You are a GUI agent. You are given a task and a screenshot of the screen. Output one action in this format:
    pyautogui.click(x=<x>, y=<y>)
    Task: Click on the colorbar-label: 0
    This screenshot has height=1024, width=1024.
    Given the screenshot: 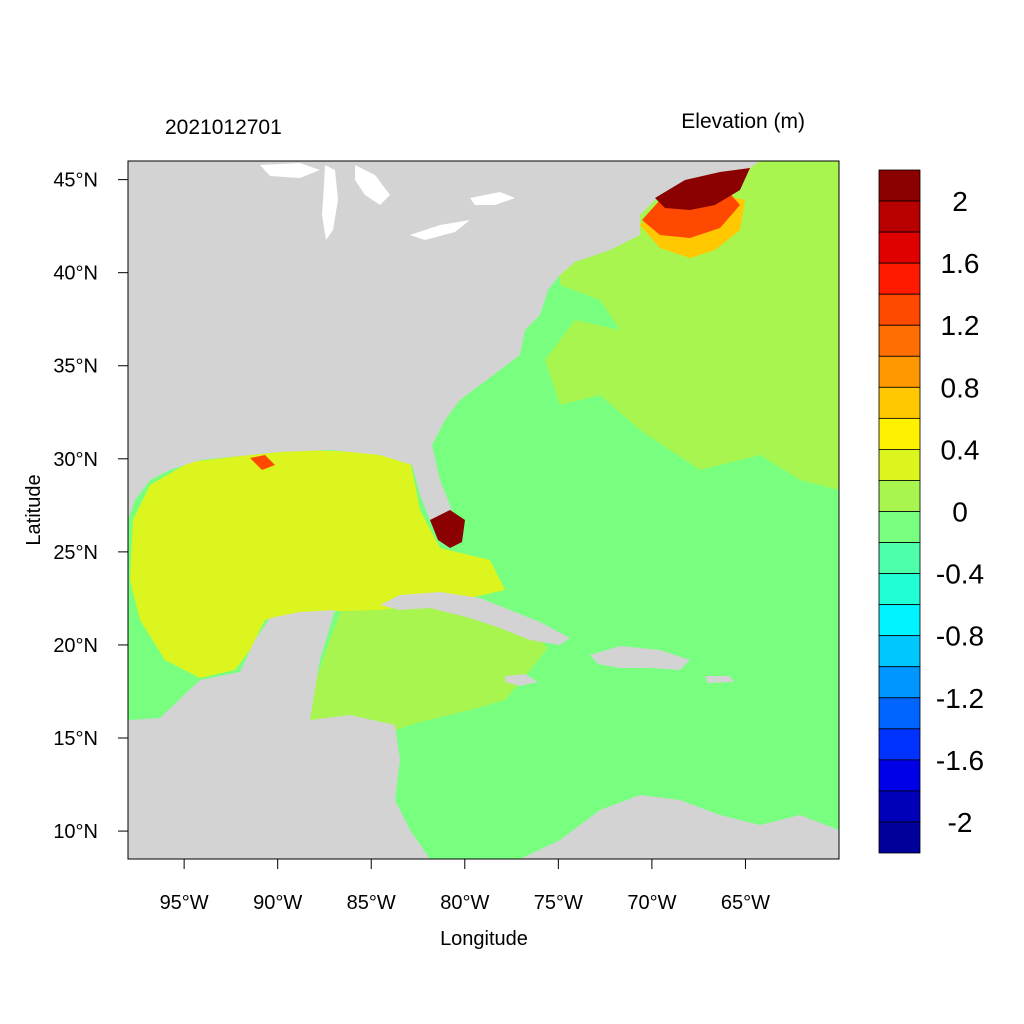 What is the action you would take?
    pyautogui.click(x=960, y=512)
    